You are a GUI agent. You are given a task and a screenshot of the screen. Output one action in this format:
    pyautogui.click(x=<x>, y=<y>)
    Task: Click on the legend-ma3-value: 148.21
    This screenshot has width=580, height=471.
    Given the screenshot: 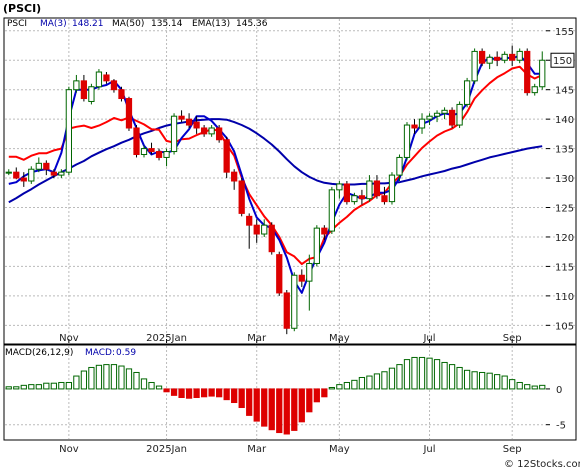 What is the action you would take?
    pyautogui.click(x=88, y=24)
    